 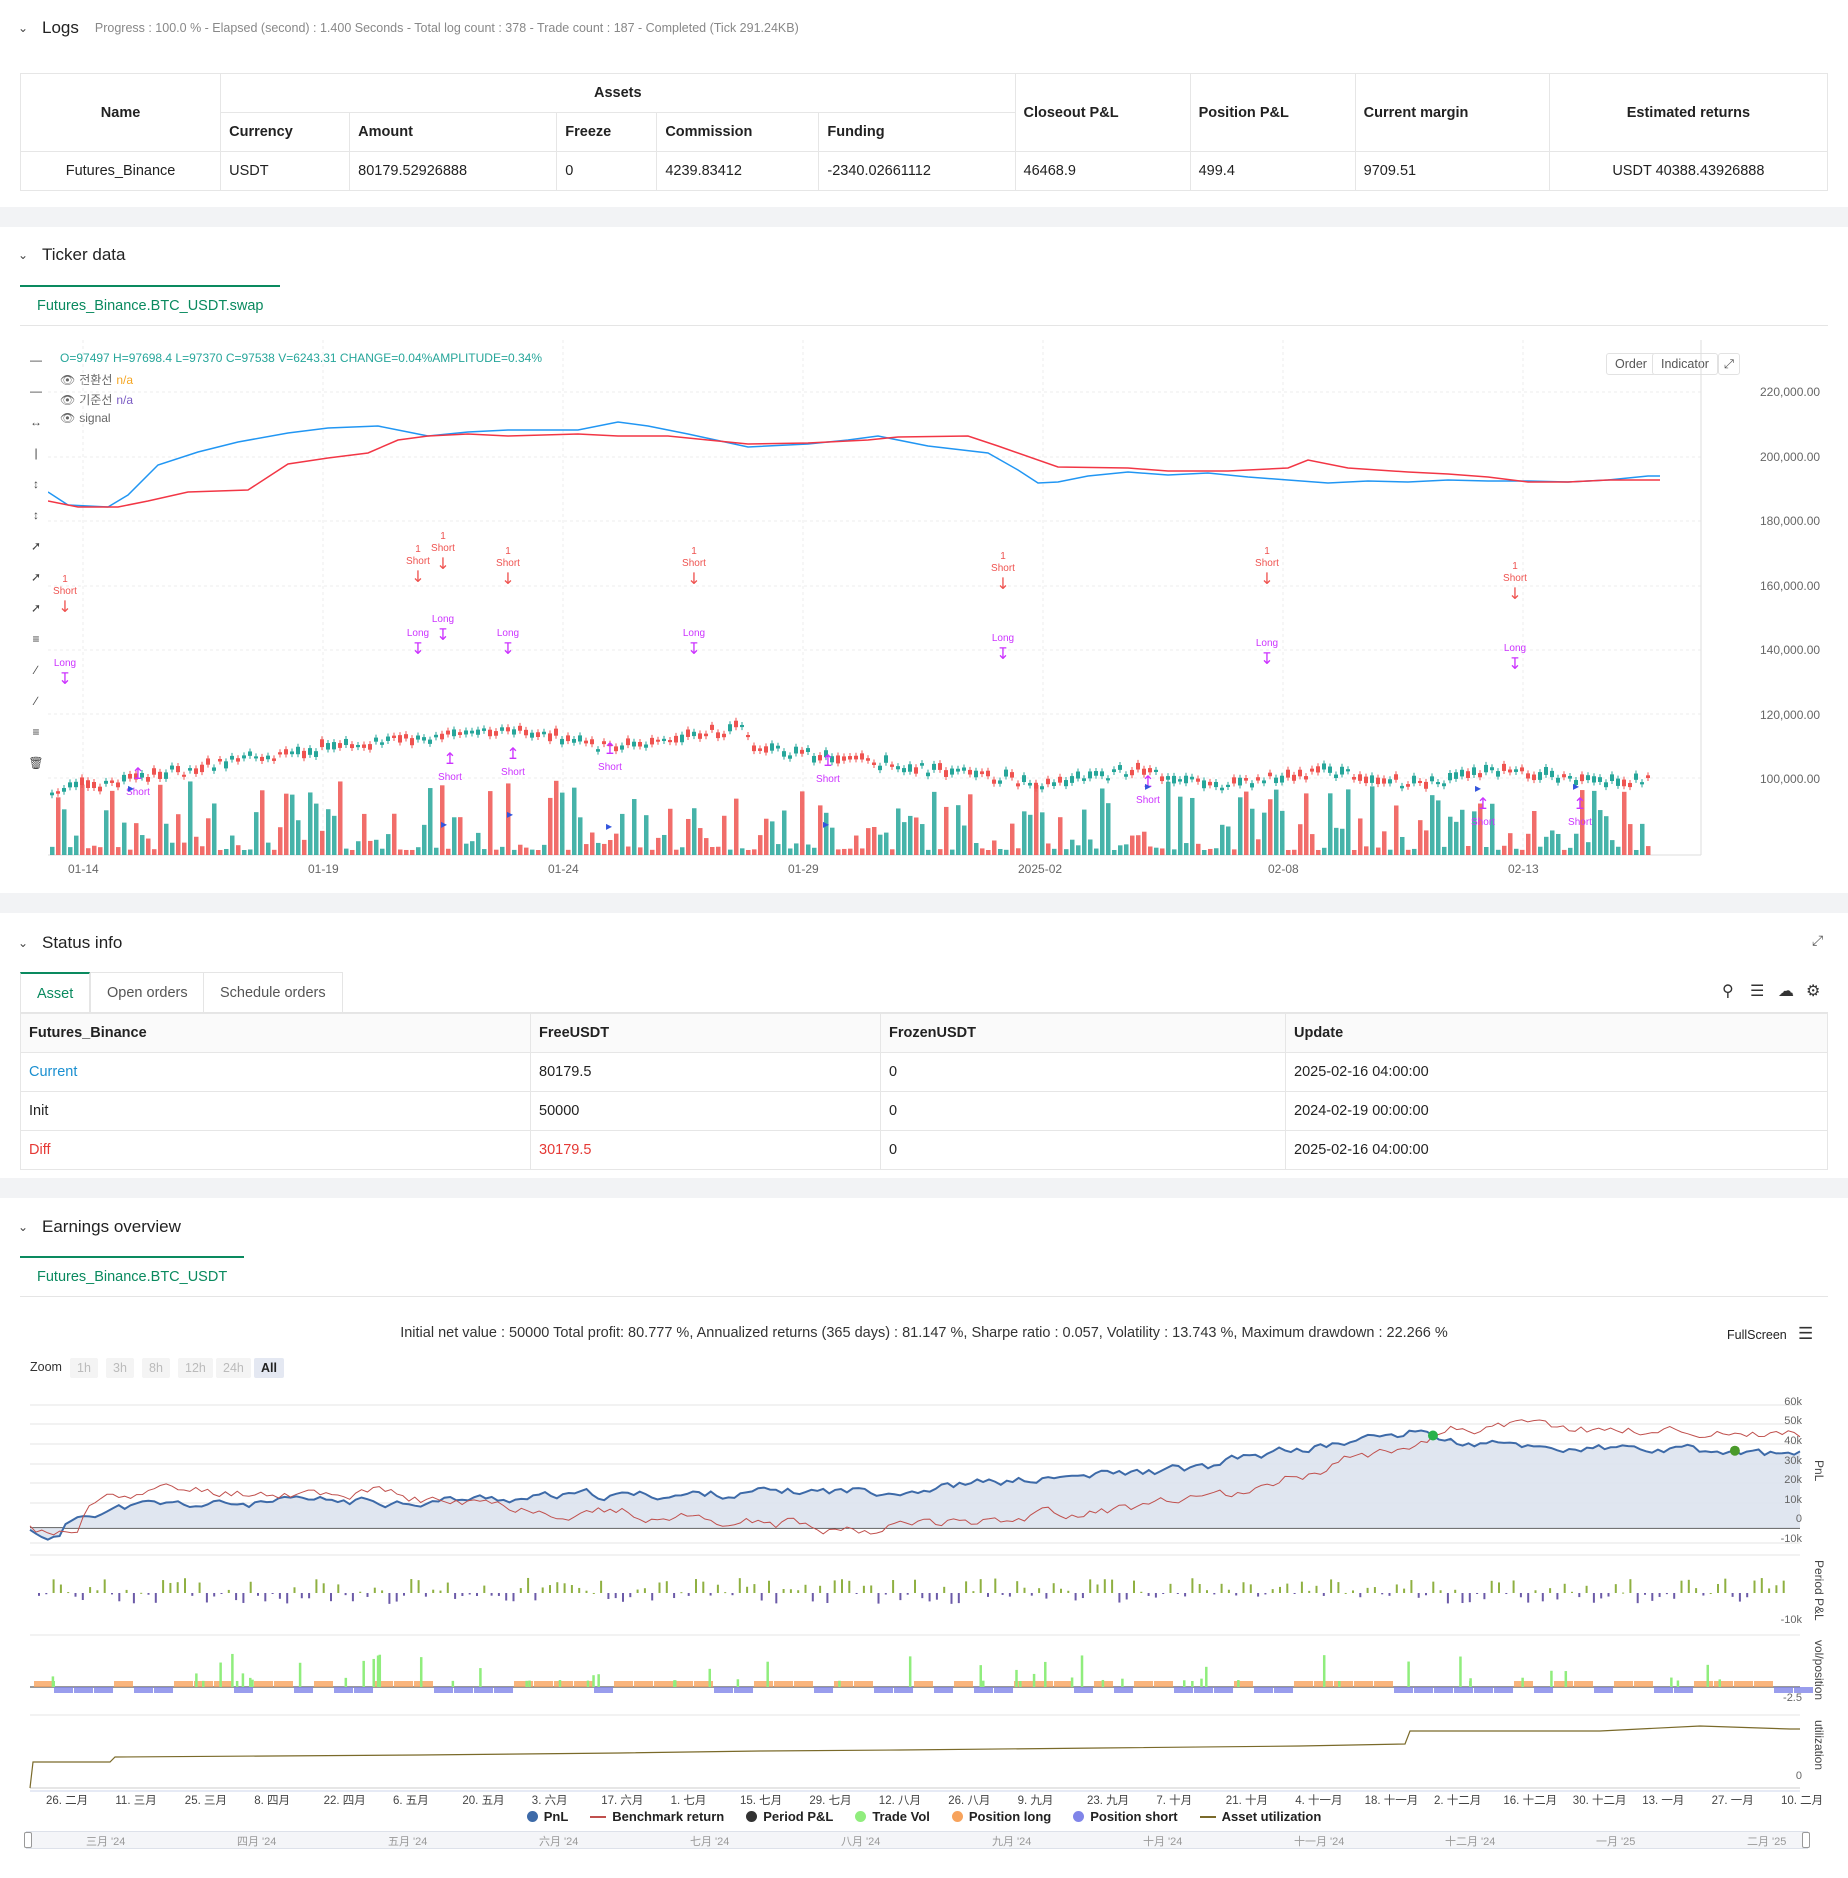 What do you see at coordinates (55, 992) in the screenshot?
I see `tab-asset: Asset` at bounding box center [55, 992].